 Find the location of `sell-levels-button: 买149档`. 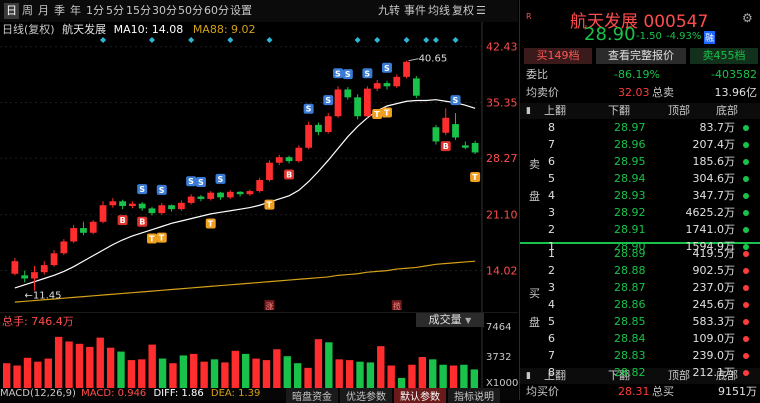

sell-levels-button: 买149档 is located at coordinates (558, 56).